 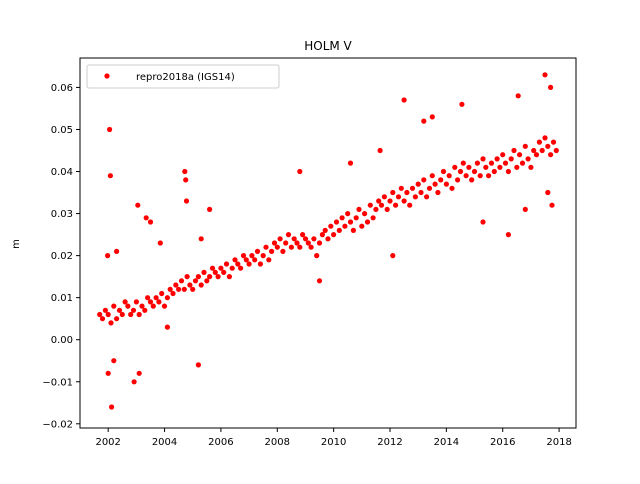 What do you see at coordinates (62, 256) in the screenshot?
I see `y-tick-label: 0.02` at bounding box center [62, 256].